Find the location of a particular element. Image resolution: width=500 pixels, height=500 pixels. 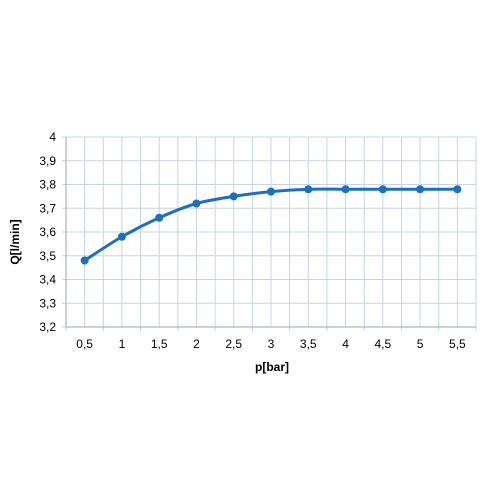

y-tick-label: 3,2 is located at coordinates (47, 327).